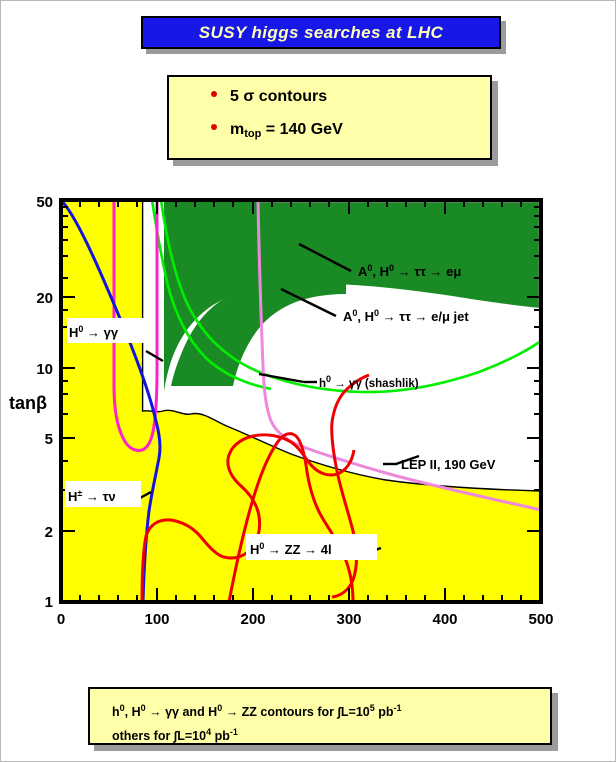 The width and height of the screenshot is (616, 762). What do you see at coordinates (175, 735) in the screenshot?
I see `caption-line-2: others for ∫L=104 pb-1` at bounding box center [175, 735].